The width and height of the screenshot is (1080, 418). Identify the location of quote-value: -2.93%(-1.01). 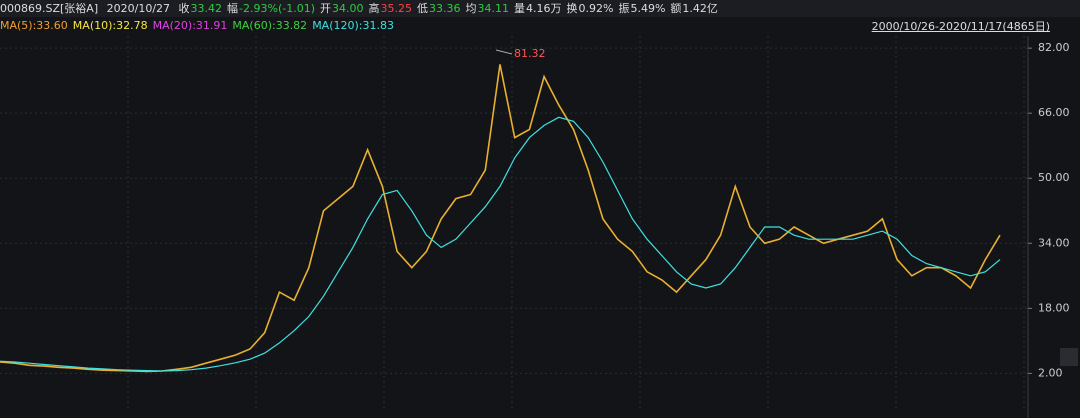
(277, 8).